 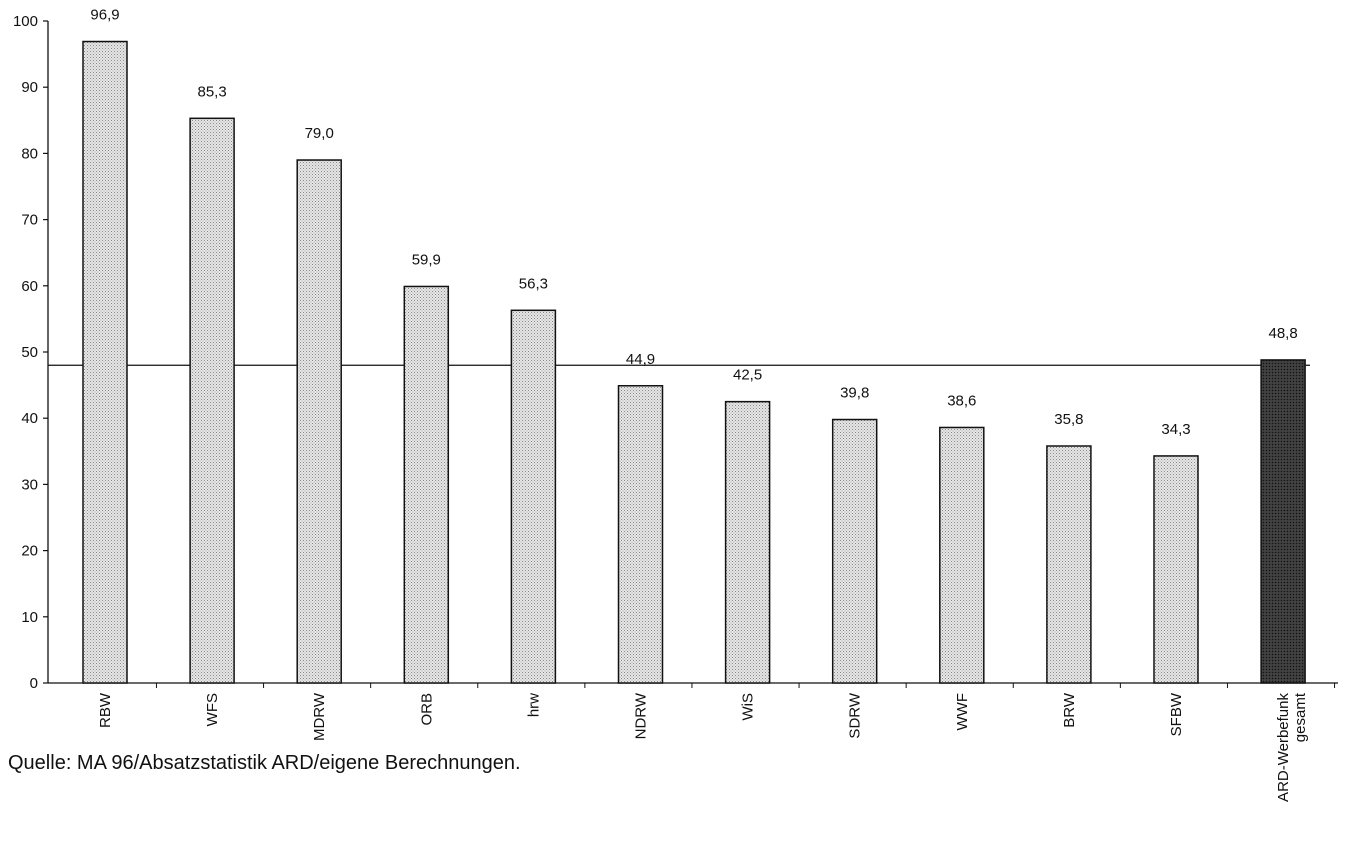 I want to click on y-tick-label: 30, so click(x=29, y=484).